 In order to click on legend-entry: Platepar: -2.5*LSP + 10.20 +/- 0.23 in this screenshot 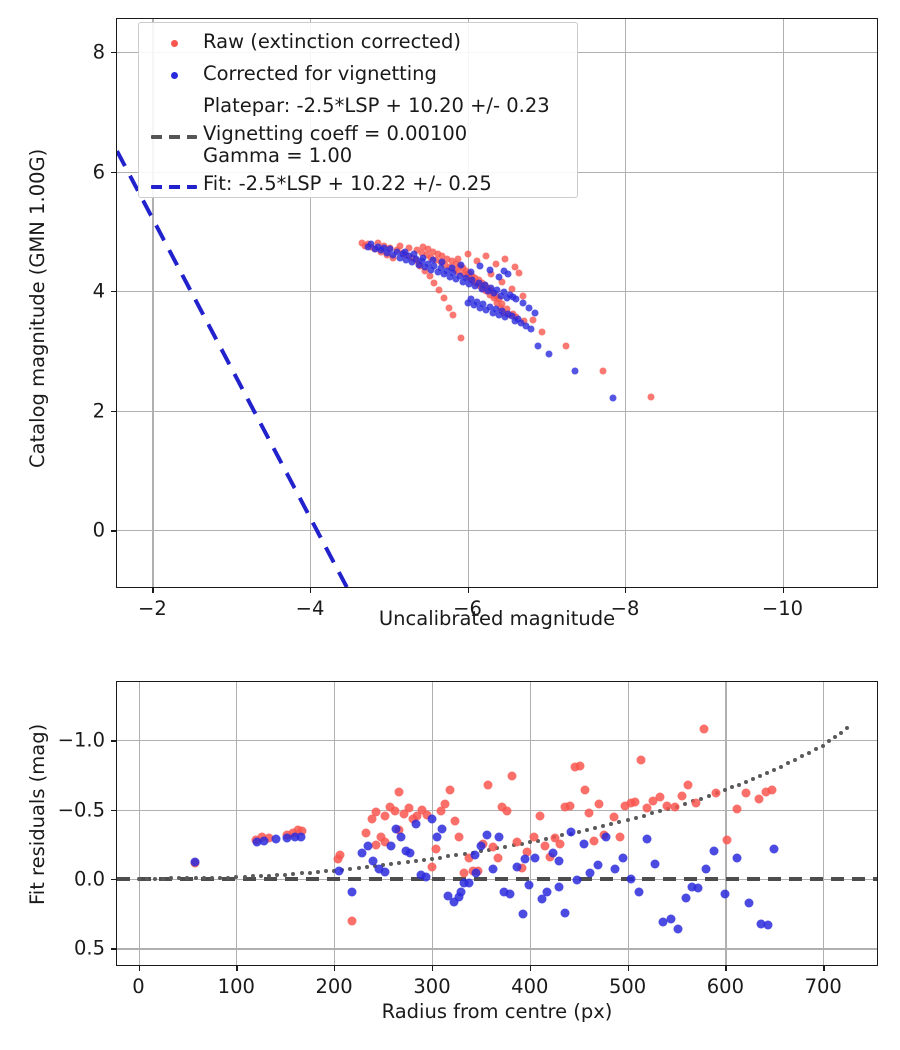, I will do `click(347, 105)`.